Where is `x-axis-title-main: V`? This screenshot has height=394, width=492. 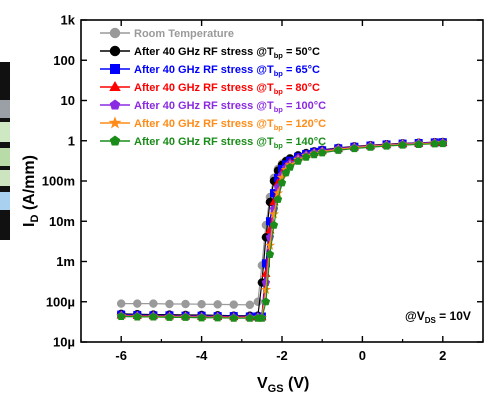
x-axis-title-main: V is located at coordinates (262, 383).